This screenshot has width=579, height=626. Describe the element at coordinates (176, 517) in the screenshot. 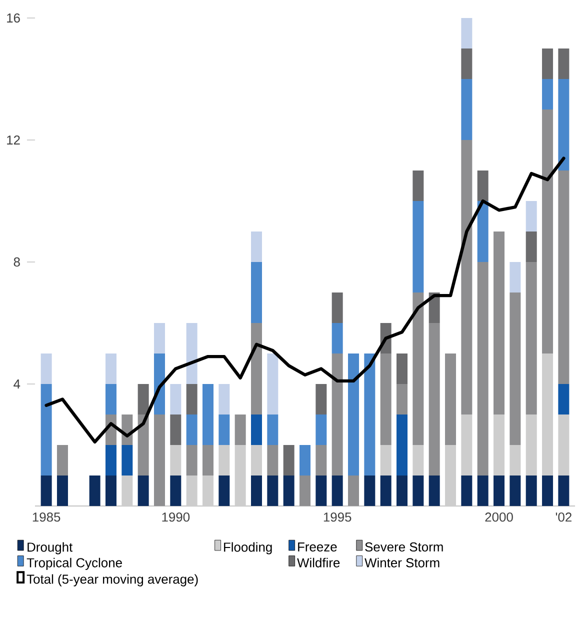

I see `x-tick-label: 1990` at that location.